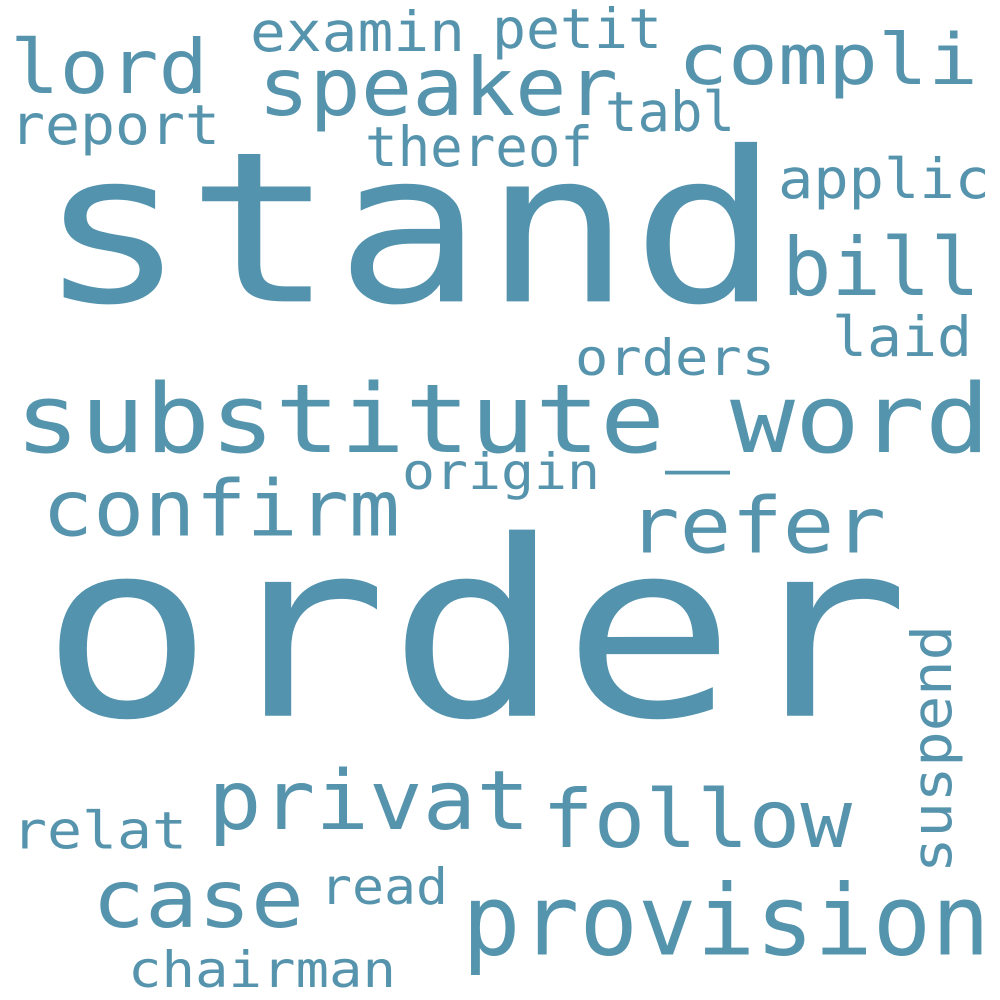  I want to click on word-refer: refer, so click(757, 525).